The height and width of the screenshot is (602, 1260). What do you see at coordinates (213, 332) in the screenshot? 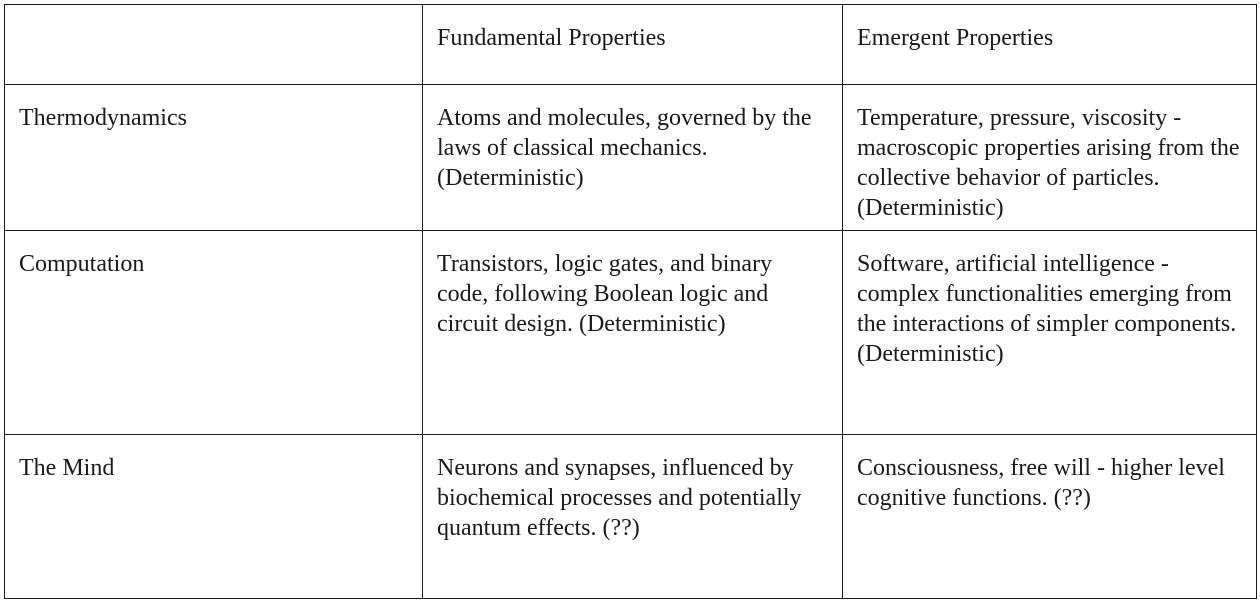
I see `row-label-computation: Computation` at bounding box center [213, 332].